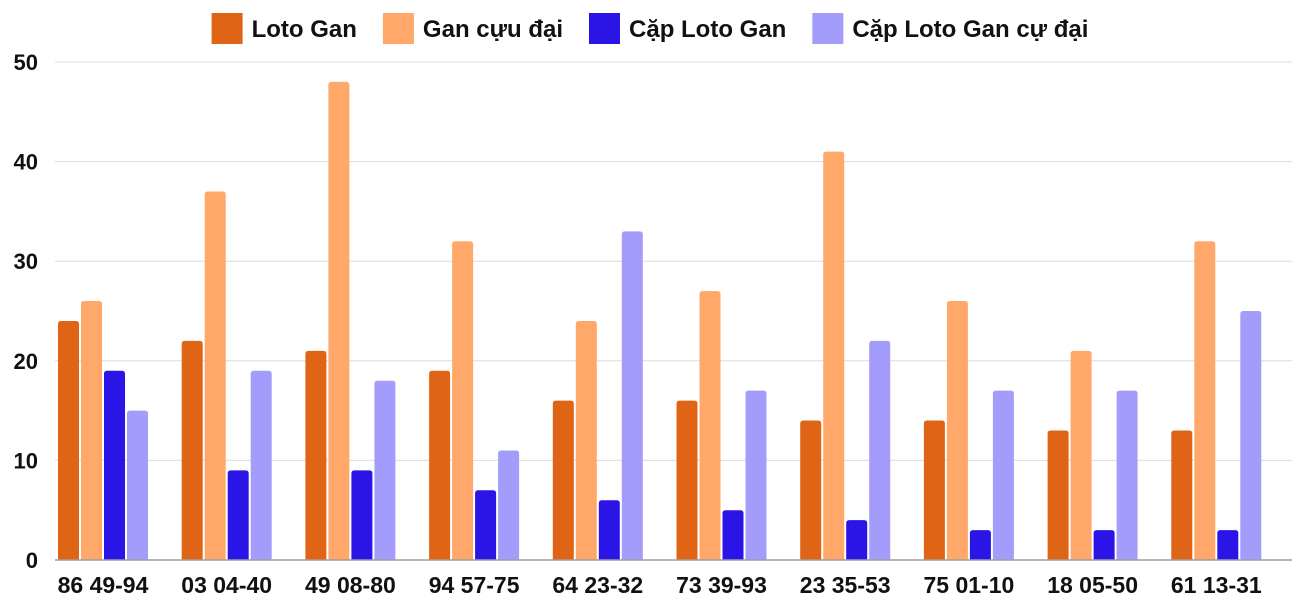 The height and width of the screenshot is (600, 1300). Describe the element at coordinates (26, 261) in the screenshot. I see `y-tick-label: 30` at that location.